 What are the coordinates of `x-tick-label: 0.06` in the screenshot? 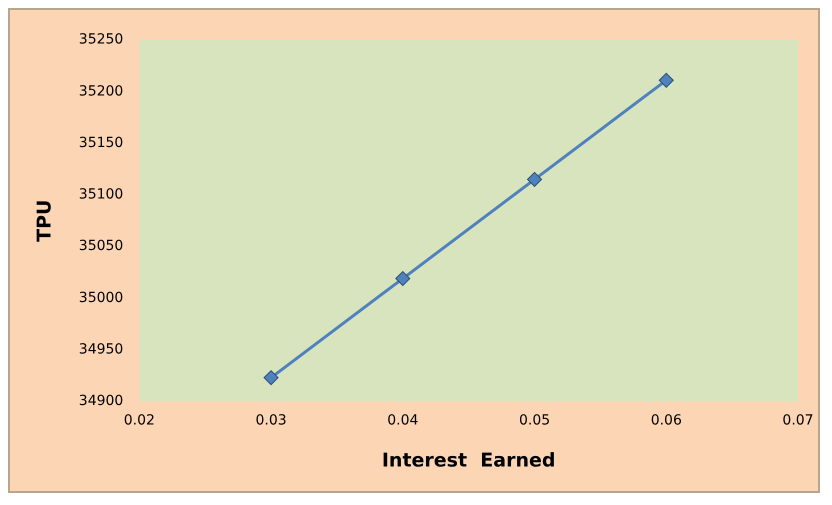 It's located at (666, 420).